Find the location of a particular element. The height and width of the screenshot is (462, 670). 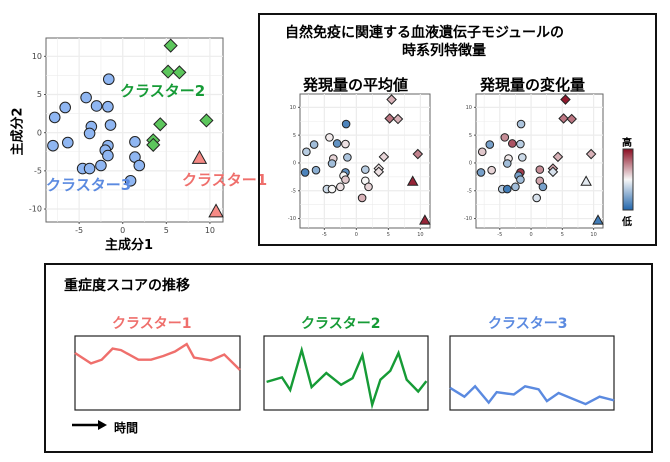

mean-plot-title: 発現量の平均値 is located at coordinates (356, 85).